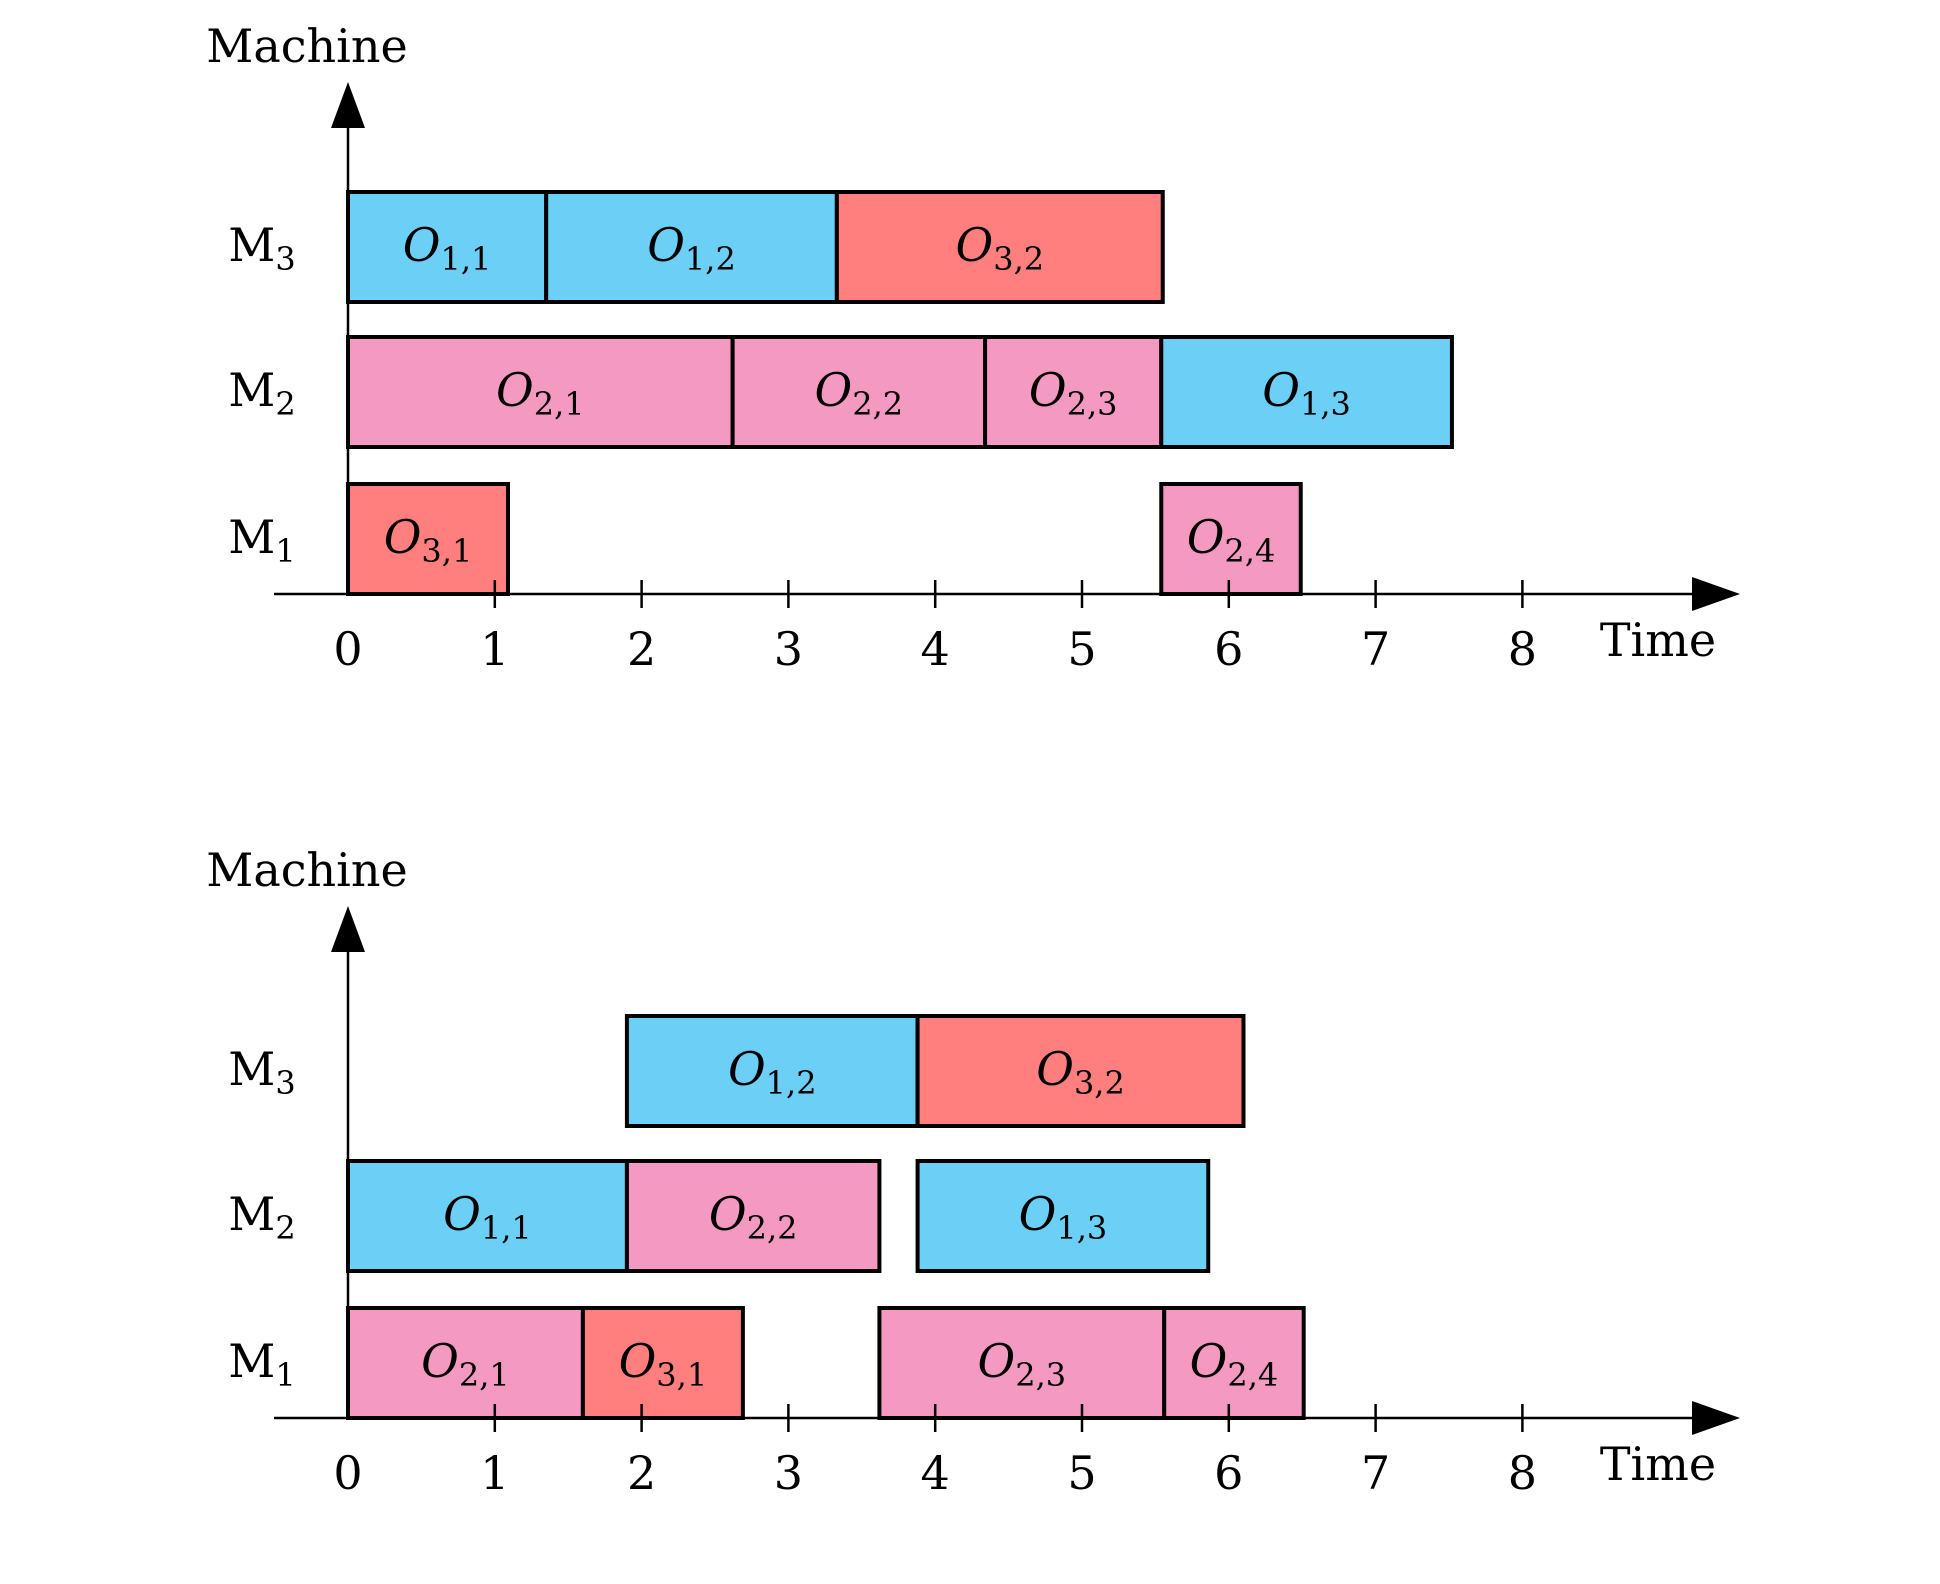 The width and height of the screenshot is (1940, 1584). What do you see at coordinates (710, 259) in the screenshot?
I see `operation-label-subscript: 1,2` at bounding box center [710, 259].